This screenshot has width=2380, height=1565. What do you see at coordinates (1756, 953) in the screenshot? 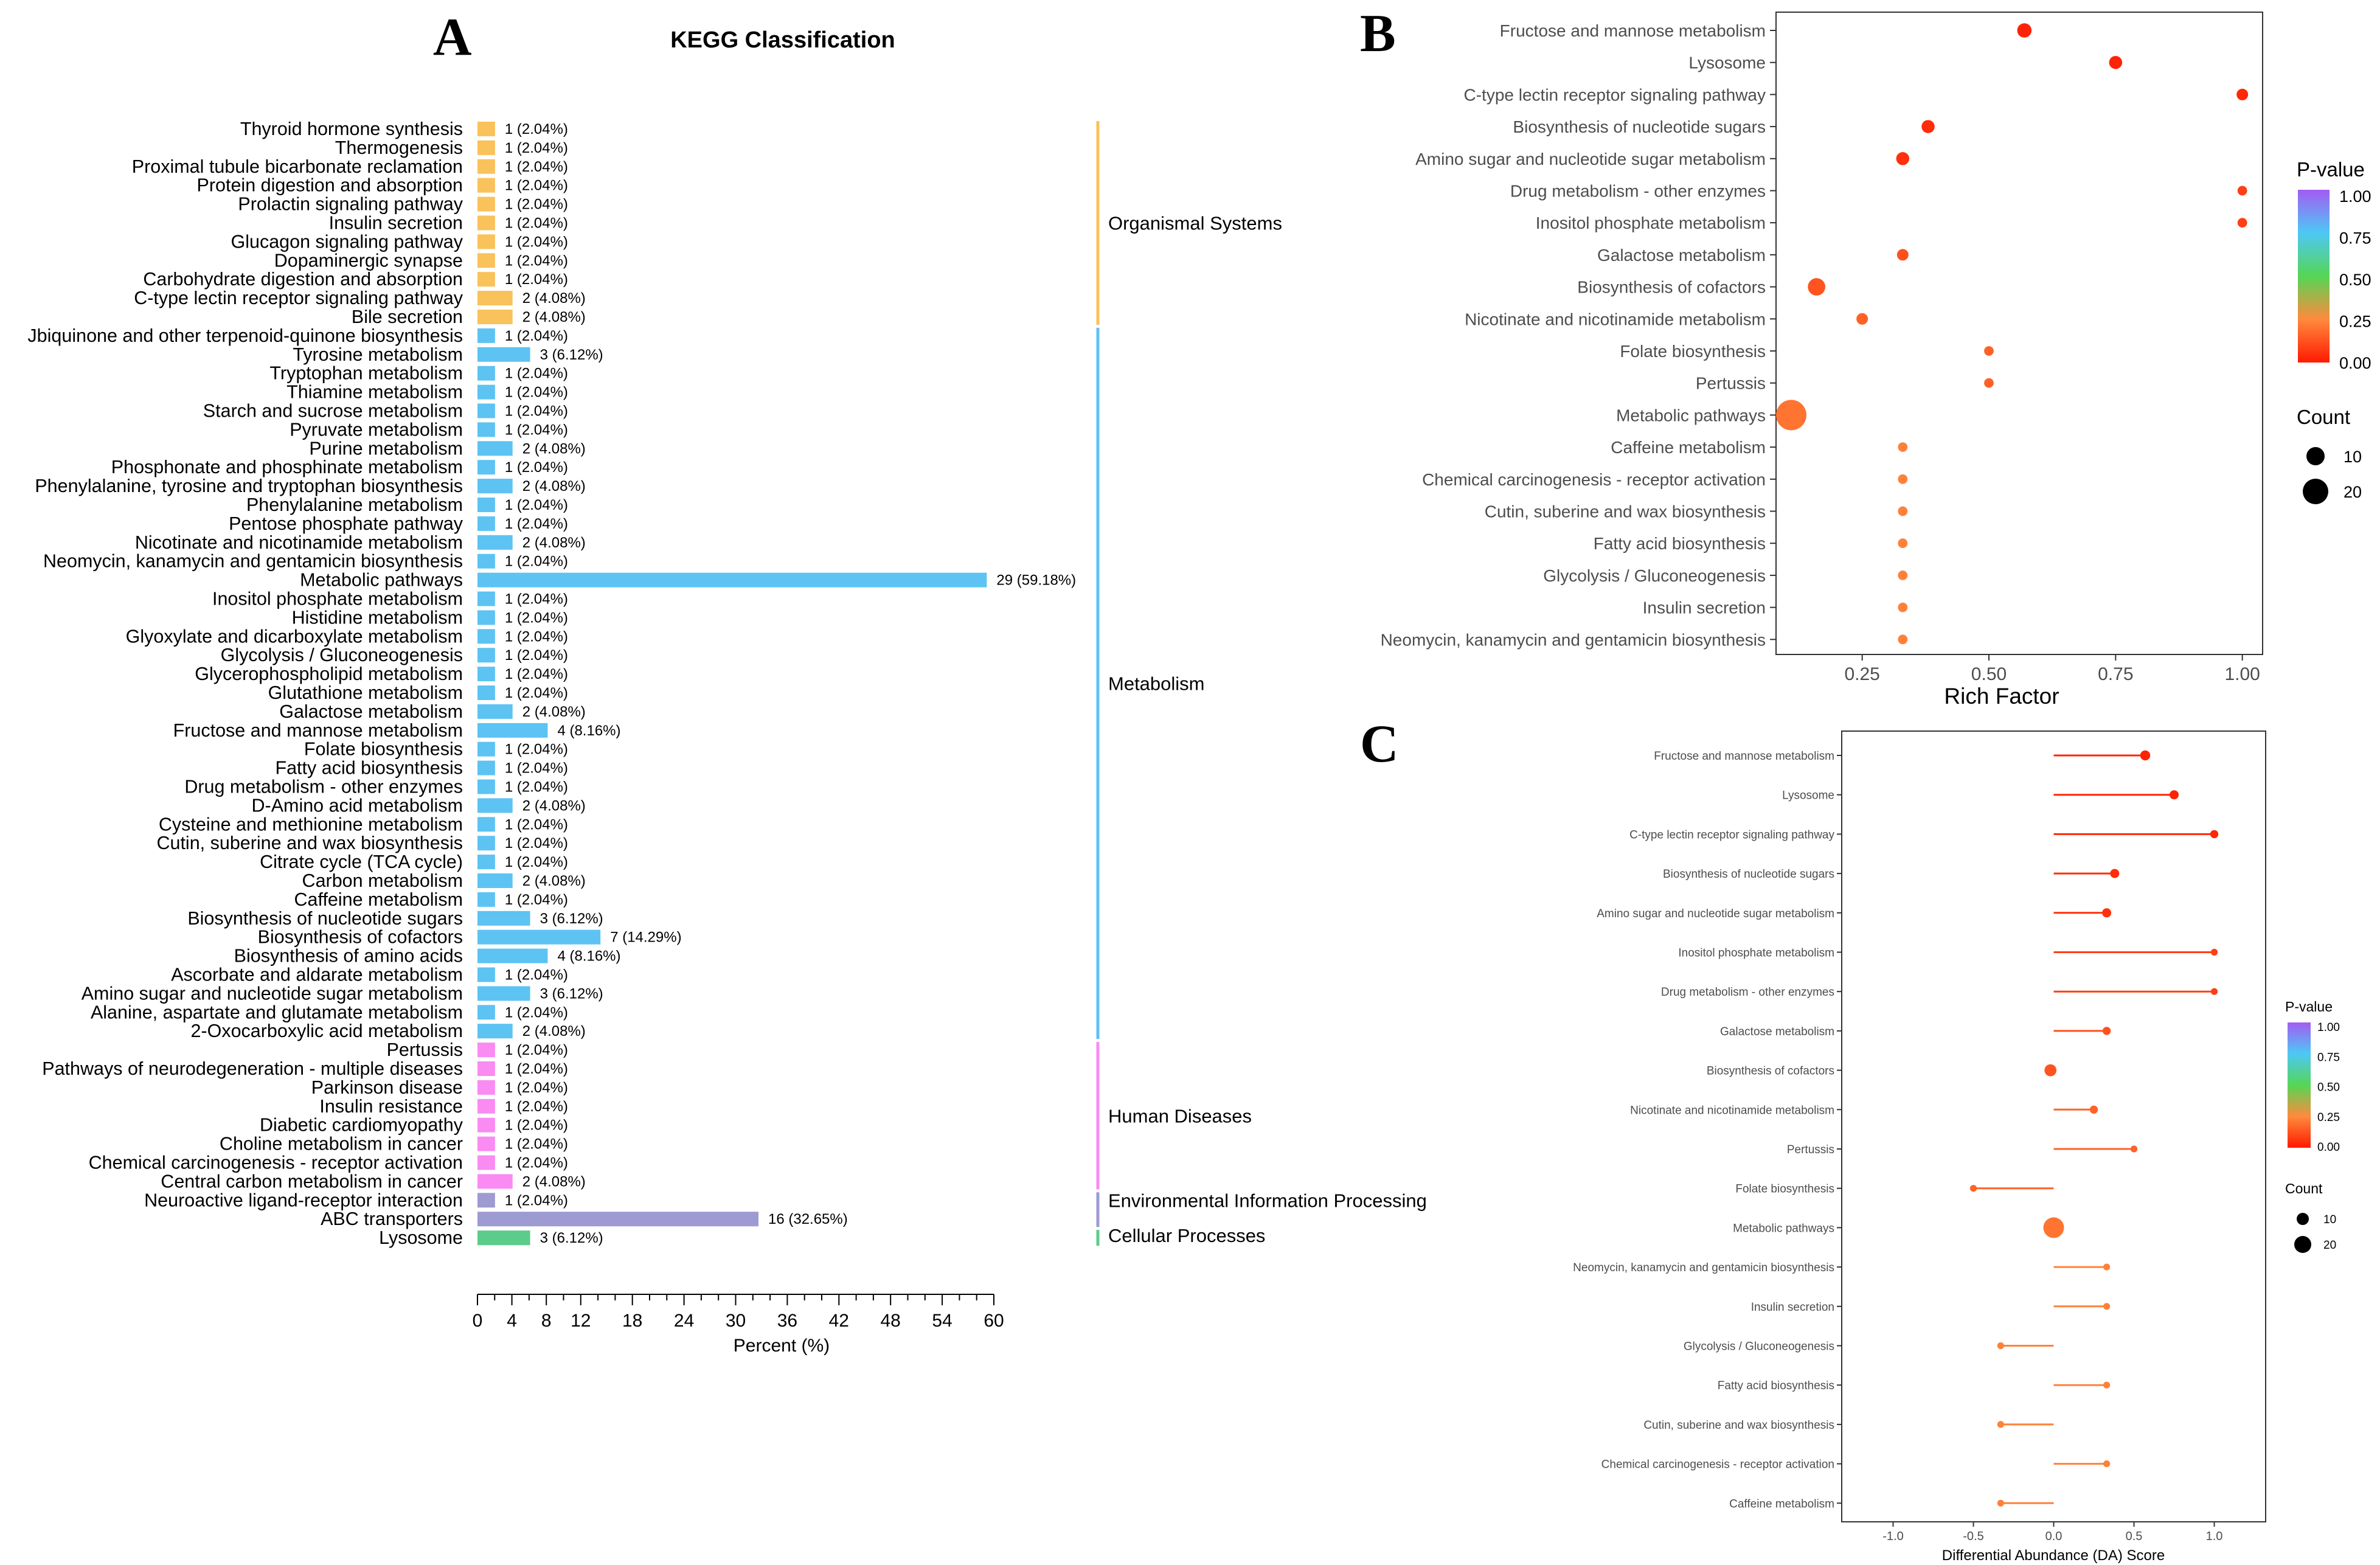
I see `pathway-label: Inositol phosphate metabolism` at bounding box center [1756, 953].